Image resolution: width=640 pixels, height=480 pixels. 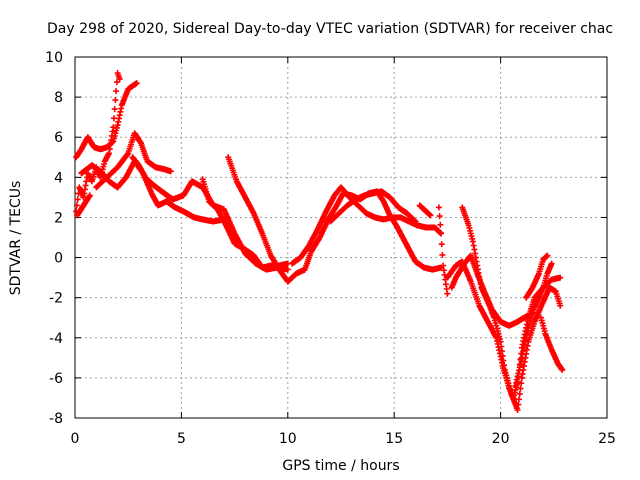 I want to click on y-tick-label: 10, so click(x=54, y=58).